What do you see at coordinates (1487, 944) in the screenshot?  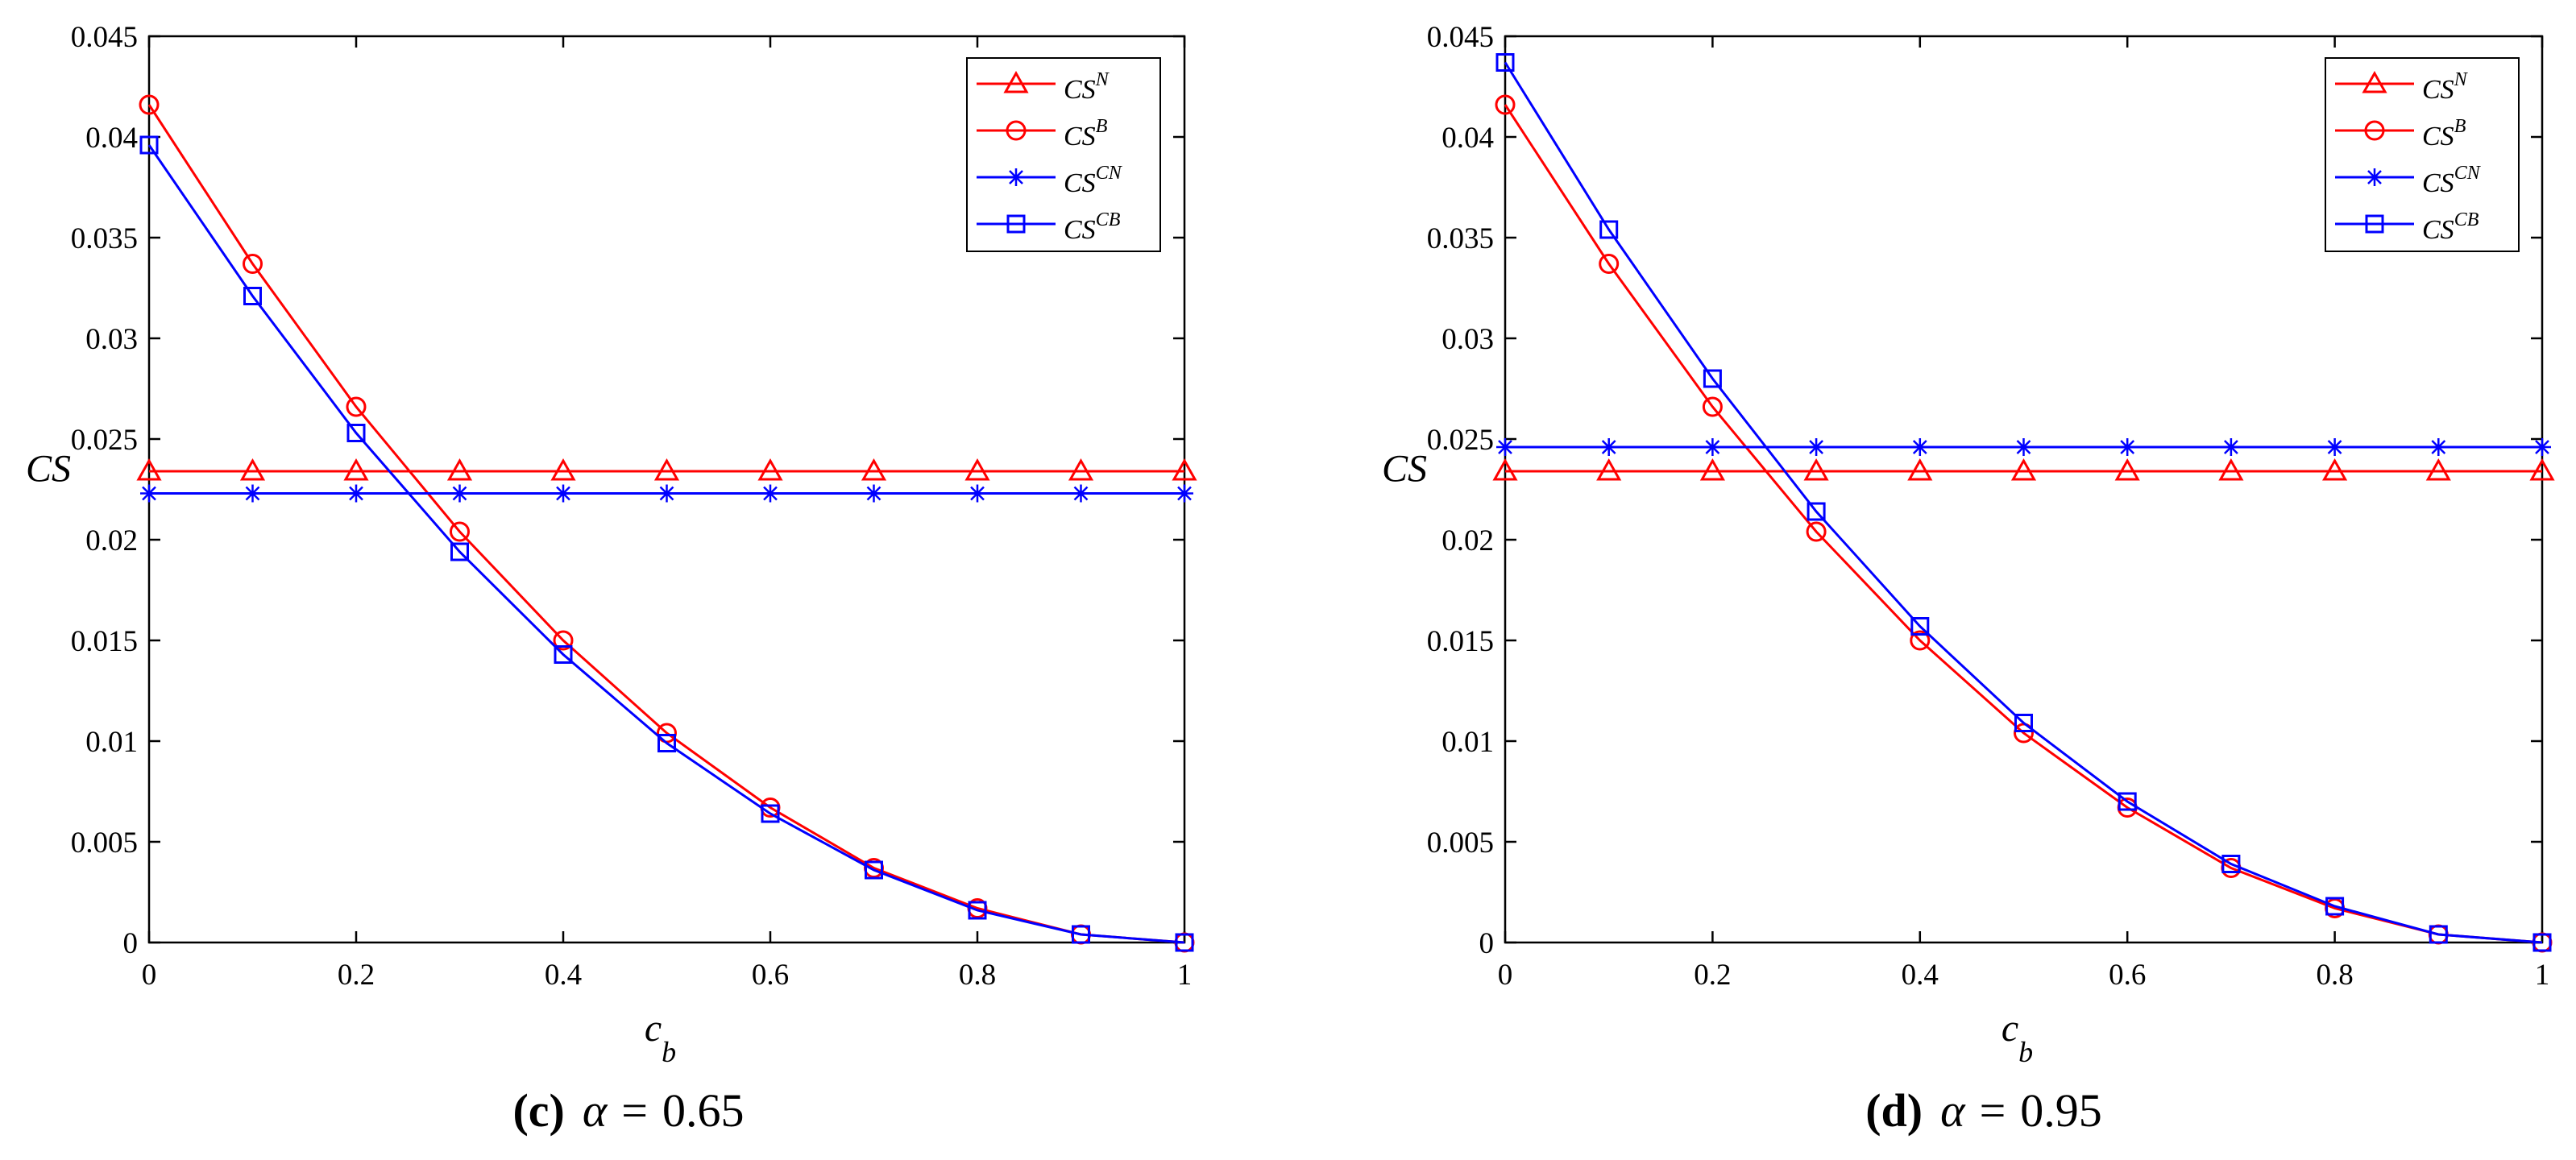 I see `y-tick-label: 0` at bounding box center [1487, 944].